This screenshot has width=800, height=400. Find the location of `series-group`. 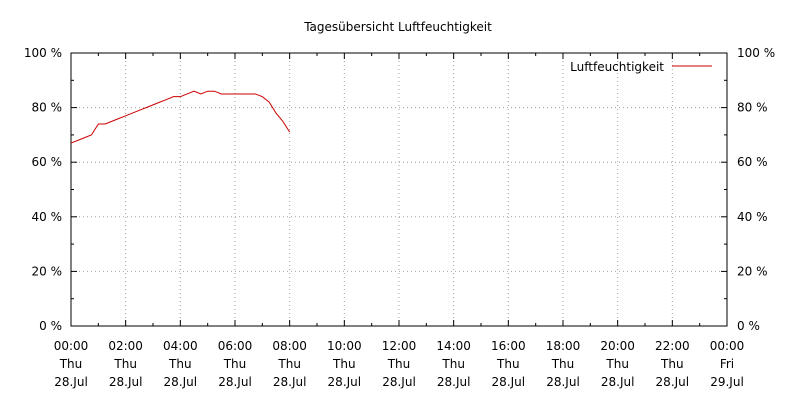

series-group is located at coordinates (180, 117).